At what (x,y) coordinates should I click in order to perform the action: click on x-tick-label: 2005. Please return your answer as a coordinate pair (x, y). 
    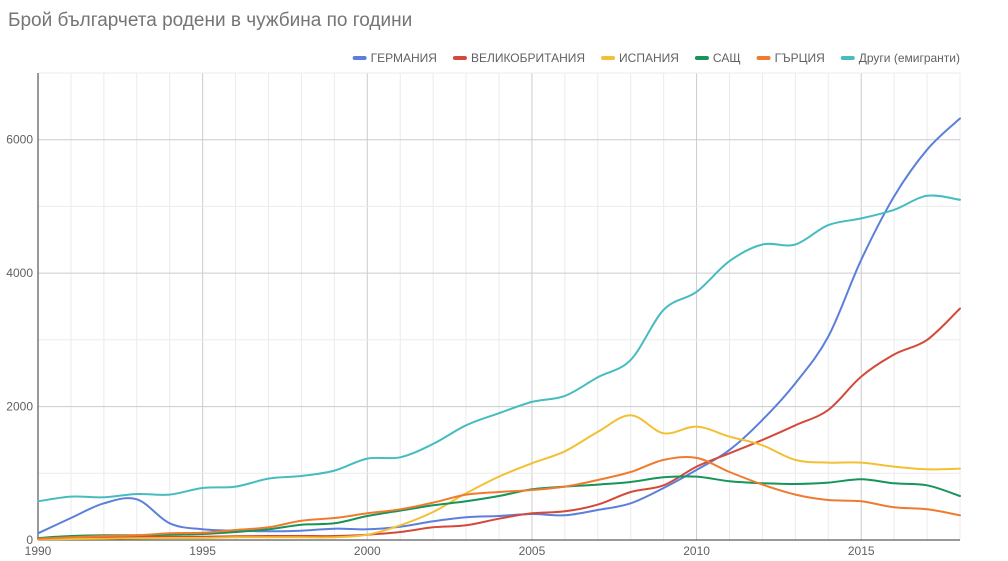
    Looking at the image, I should click on (532, 551).